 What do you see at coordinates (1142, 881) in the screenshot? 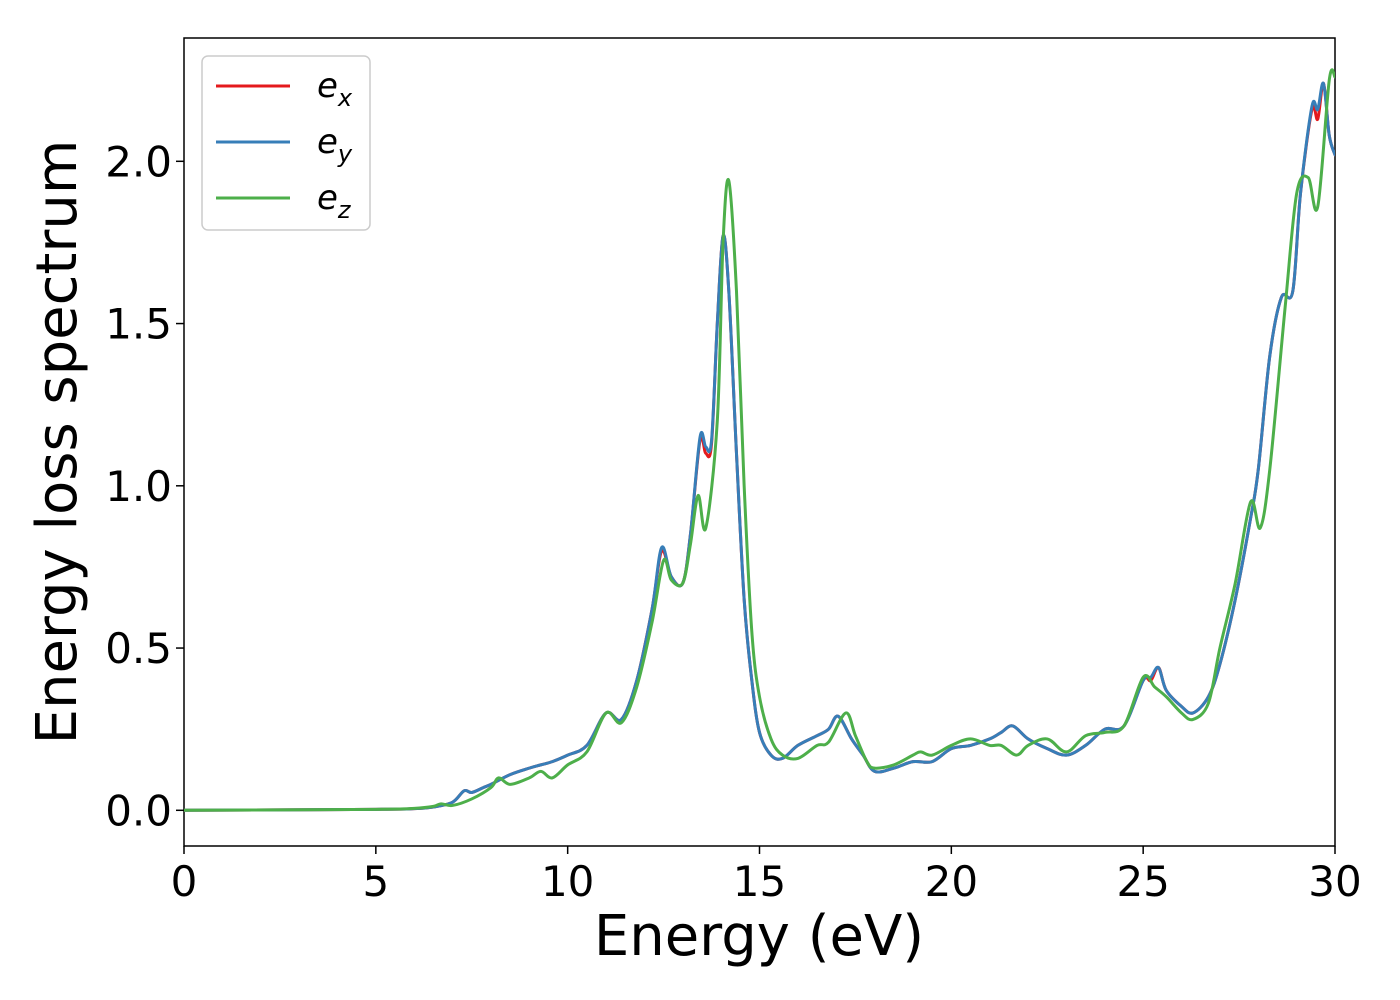
I see `x-tick-label: 25` at bounding box center [1142, 881].